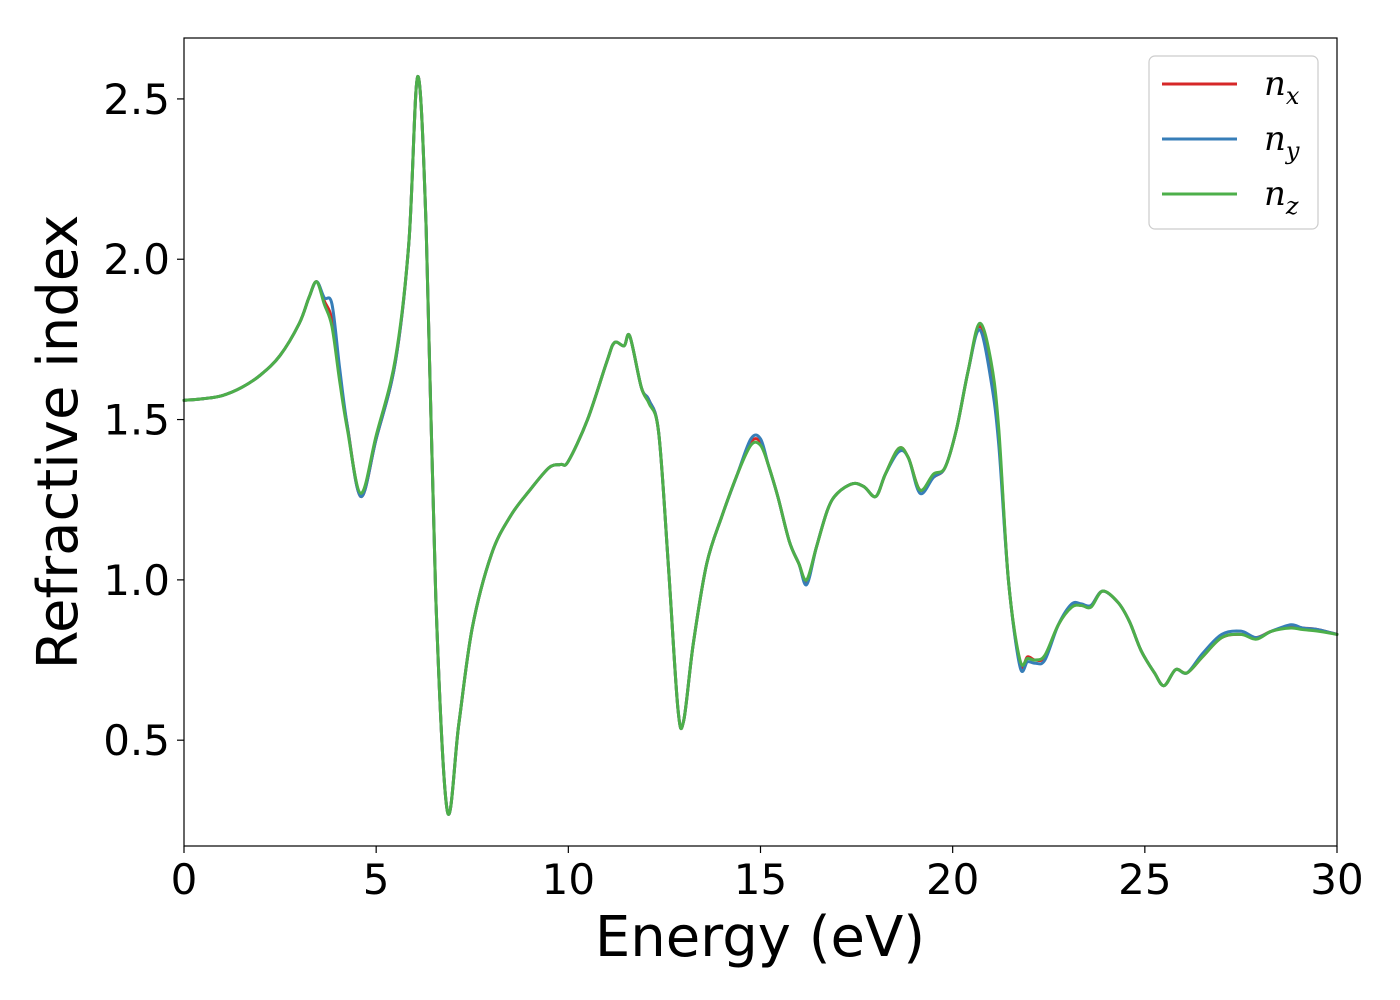 The width and height of the screenshot is (1400, 1000). What do you see at coordinates (1282, 142) in the screenshot?
I see `legend-label-ny: ny` at bounding box center [1282, 142].